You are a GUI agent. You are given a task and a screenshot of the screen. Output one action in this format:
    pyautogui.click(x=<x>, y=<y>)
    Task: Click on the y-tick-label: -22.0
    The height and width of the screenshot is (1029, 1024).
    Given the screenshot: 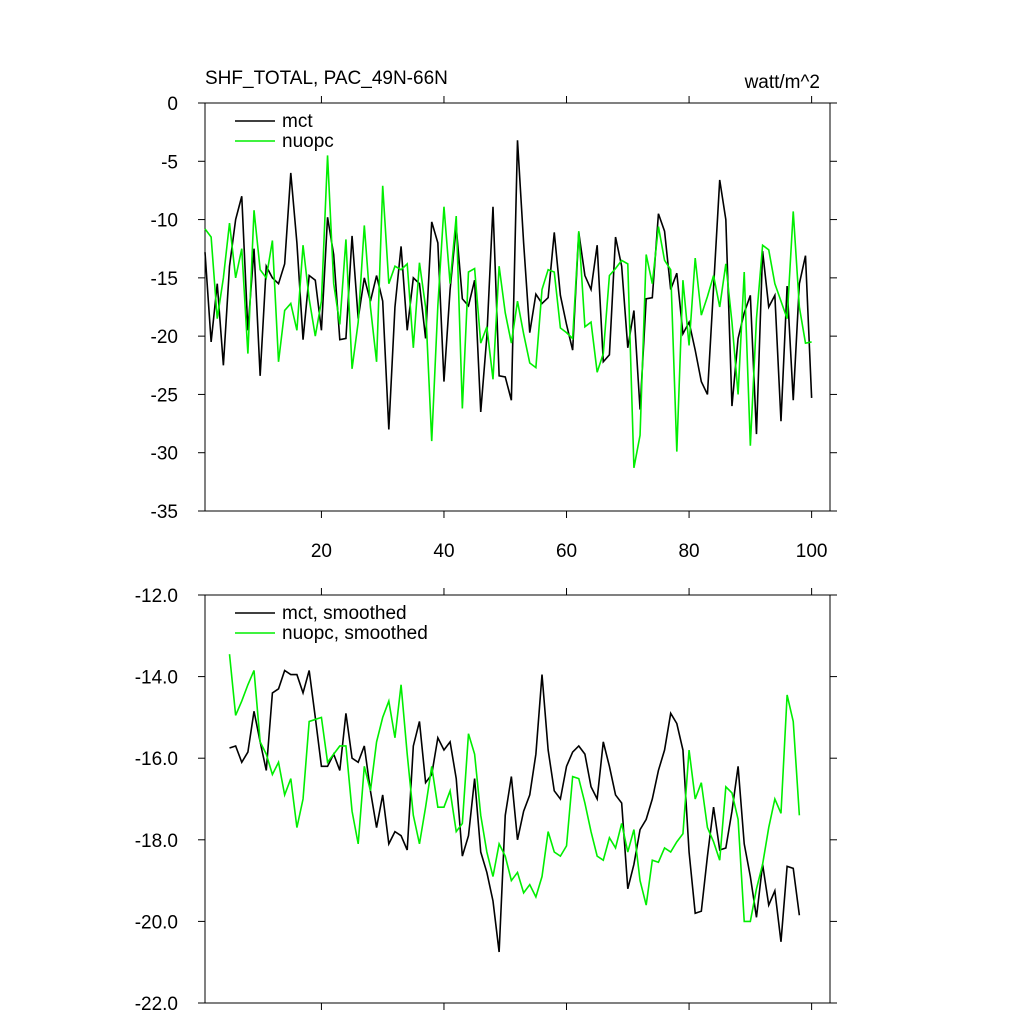 What is the action you would take?
    pyautogui.click(x=156, y=1004)
    